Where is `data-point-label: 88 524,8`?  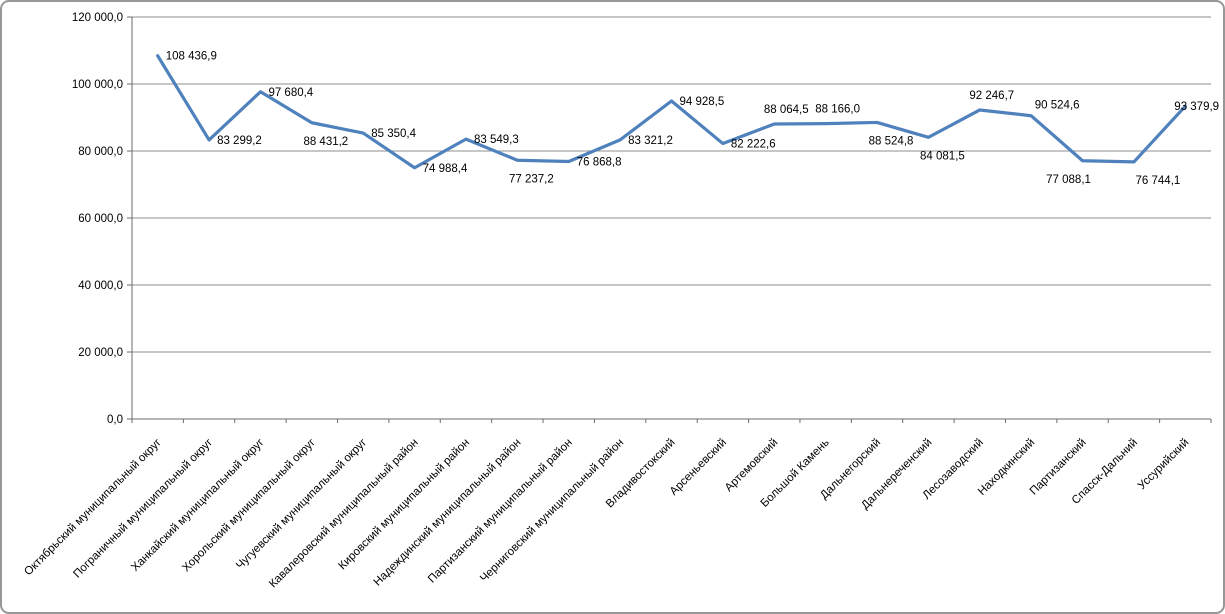
data-point-label: 88 524,8 is located at coordinates (891, 141).